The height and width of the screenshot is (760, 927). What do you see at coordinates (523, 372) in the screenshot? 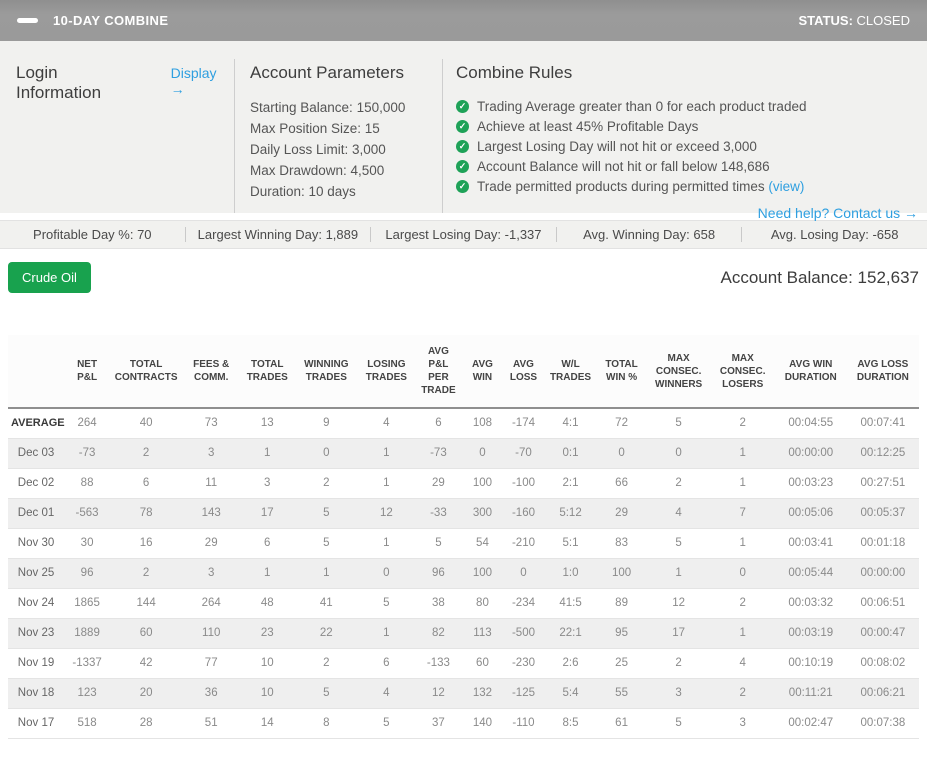
I see `table-header-cell: AVG LOSS` at bounding box center [523, 372].